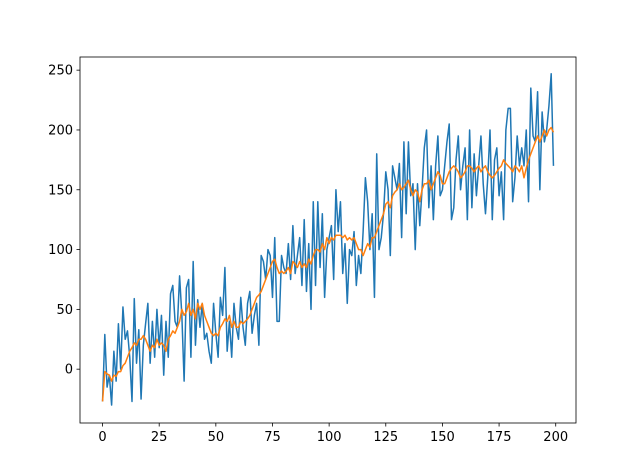  Describe the element at coordinates (60, 71) in the screenshot. I see `y-tick-label: 250` at that location.